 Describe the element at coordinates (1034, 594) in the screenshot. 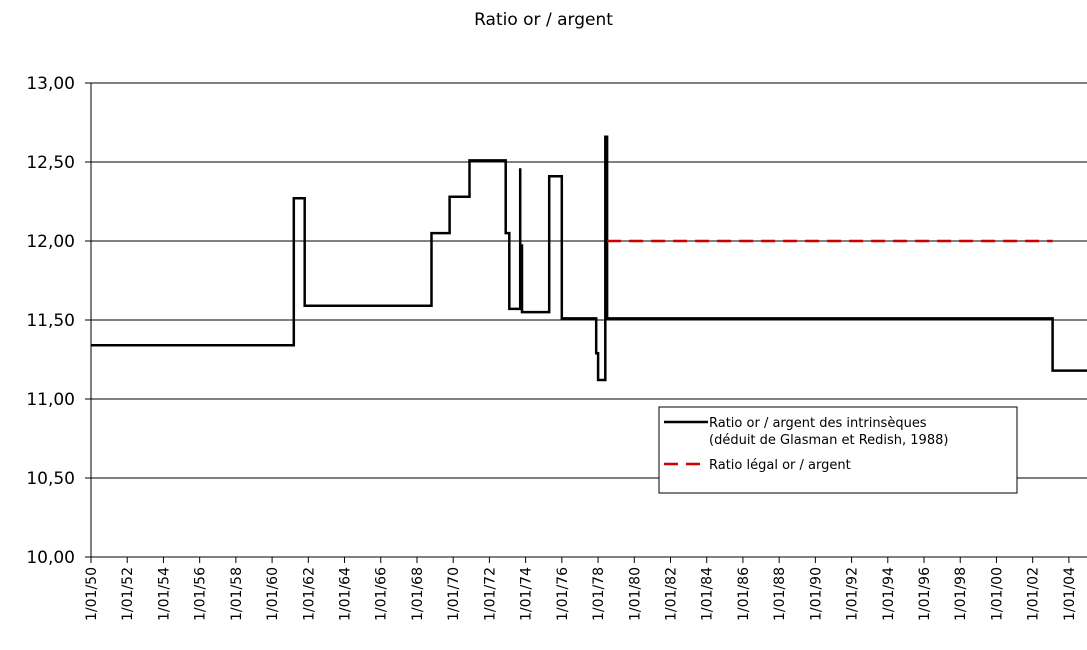

I see `x-tick-label: 1/01/02` at that location.